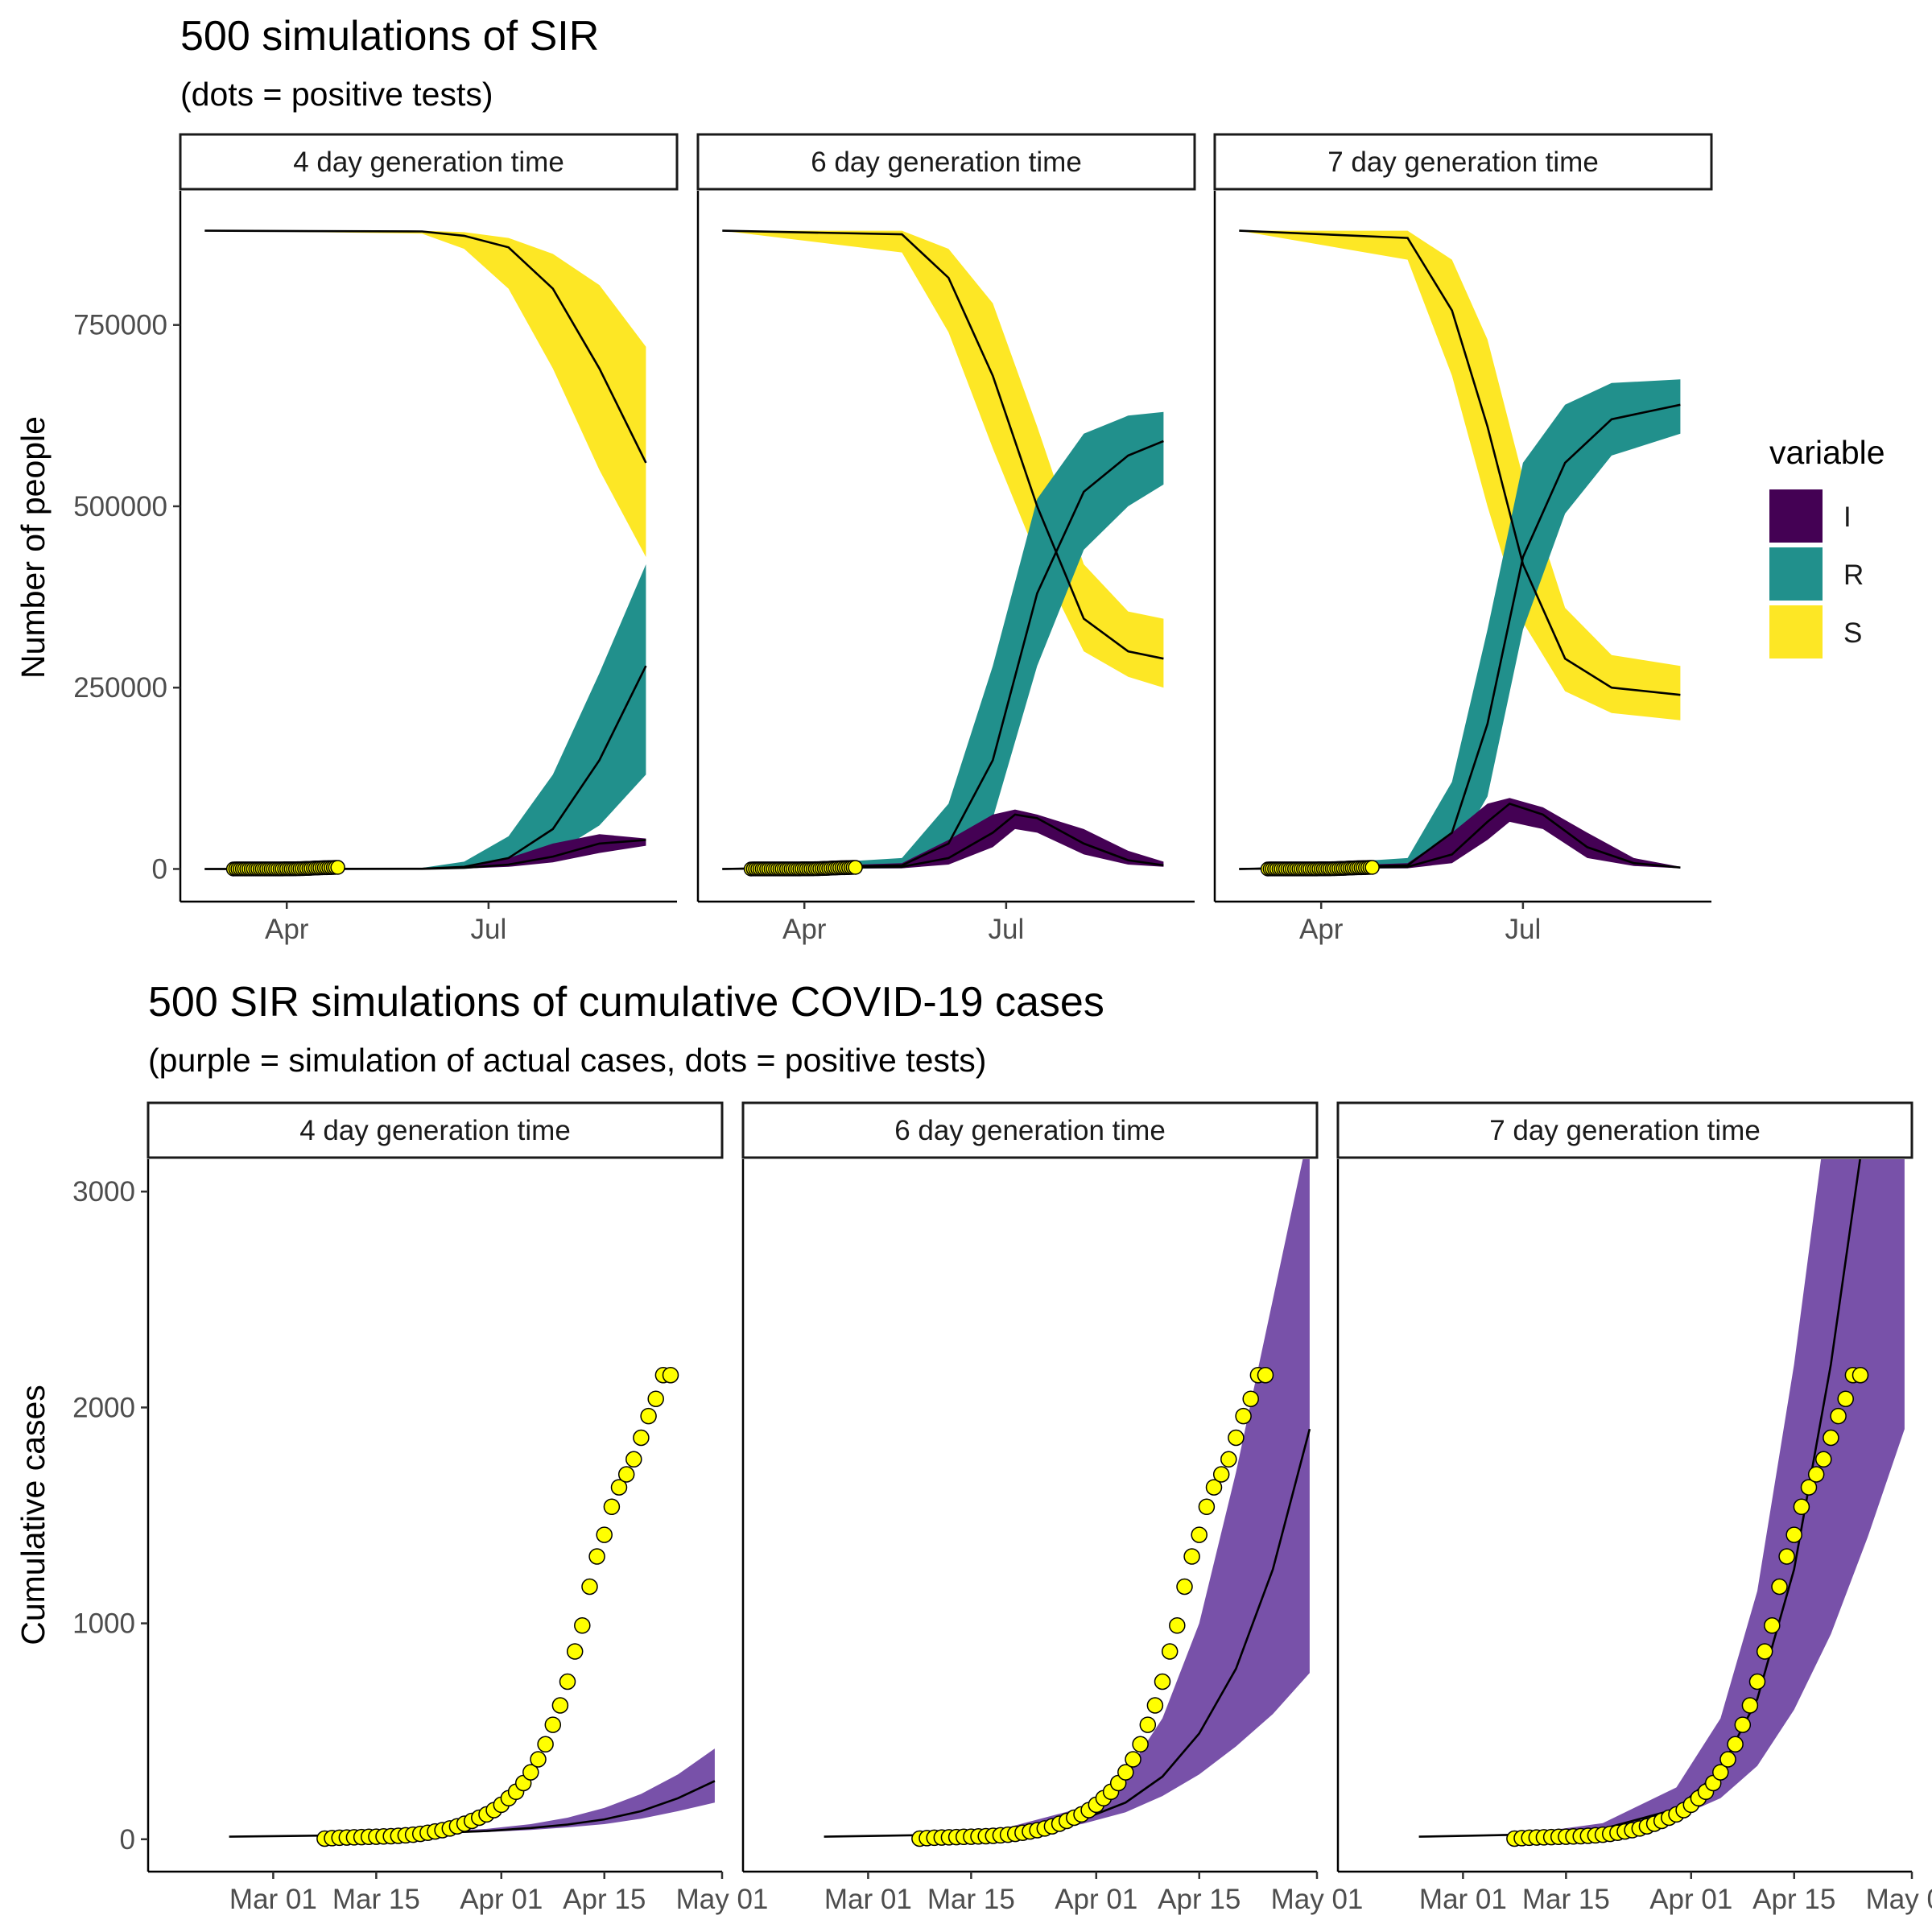 Image resolution: width=1932 pixels, height=1932 pixels. I want to click on legend-swatch-r, so click(1796, 574).